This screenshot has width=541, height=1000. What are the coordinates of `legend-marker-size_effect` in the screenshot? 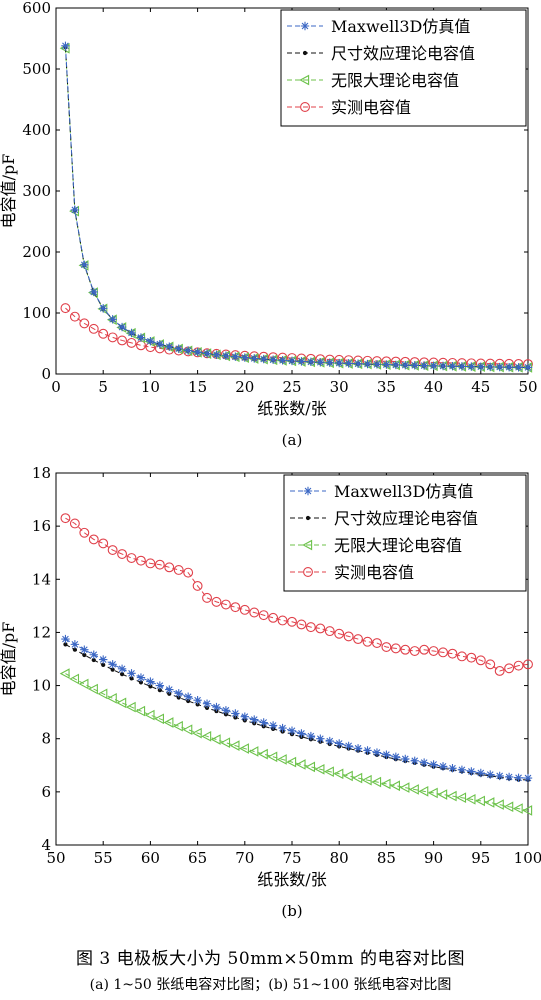 It's located at (305, 53).